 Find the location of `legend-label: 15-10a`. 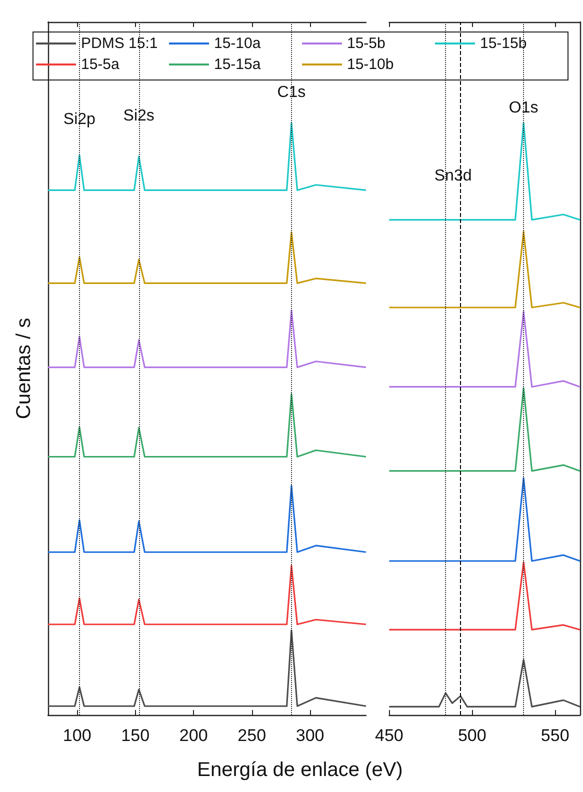

legend-label: 15-10a is located at coordinates (238, 43).